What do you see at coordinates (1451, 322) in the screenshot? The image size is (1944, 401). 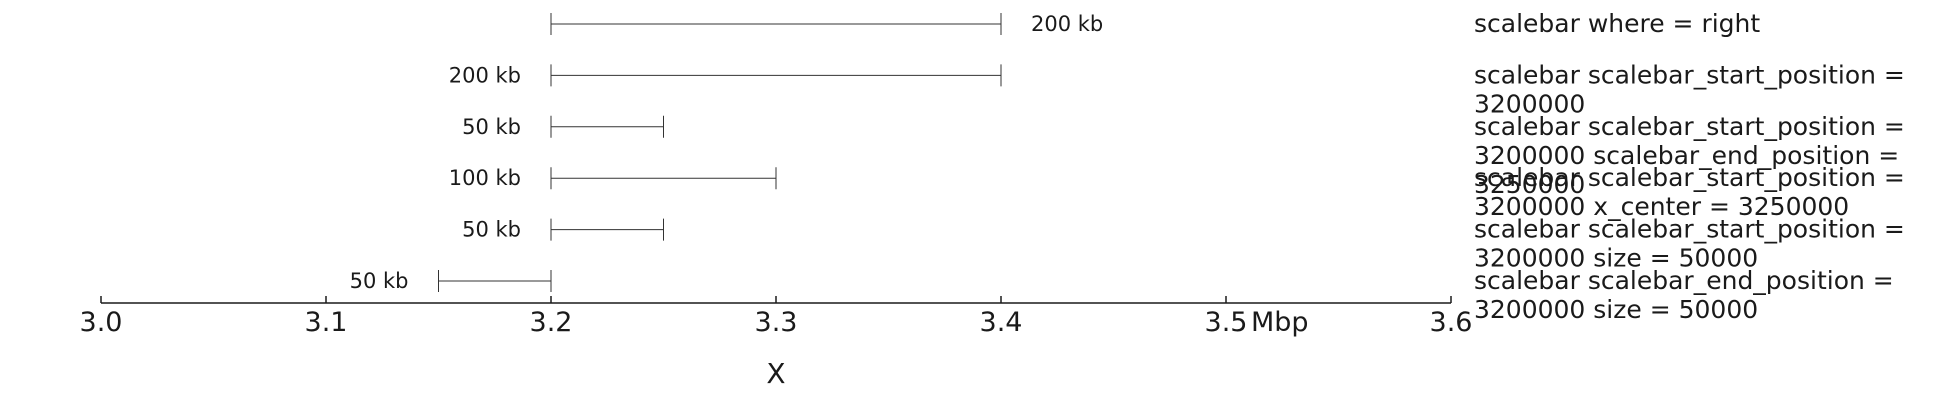 I see `x-tick-label: 3.6` at bounding box center [1451, 322].